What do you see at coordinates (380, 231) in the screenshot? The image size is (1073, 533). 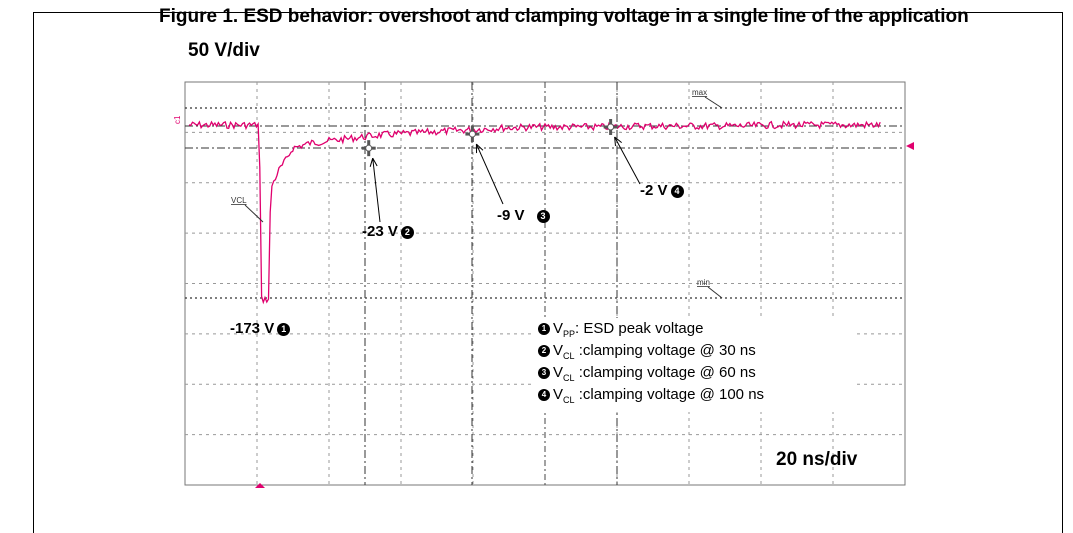 I see `marker-2-value: -23 V` at bounding box center [380, 231].